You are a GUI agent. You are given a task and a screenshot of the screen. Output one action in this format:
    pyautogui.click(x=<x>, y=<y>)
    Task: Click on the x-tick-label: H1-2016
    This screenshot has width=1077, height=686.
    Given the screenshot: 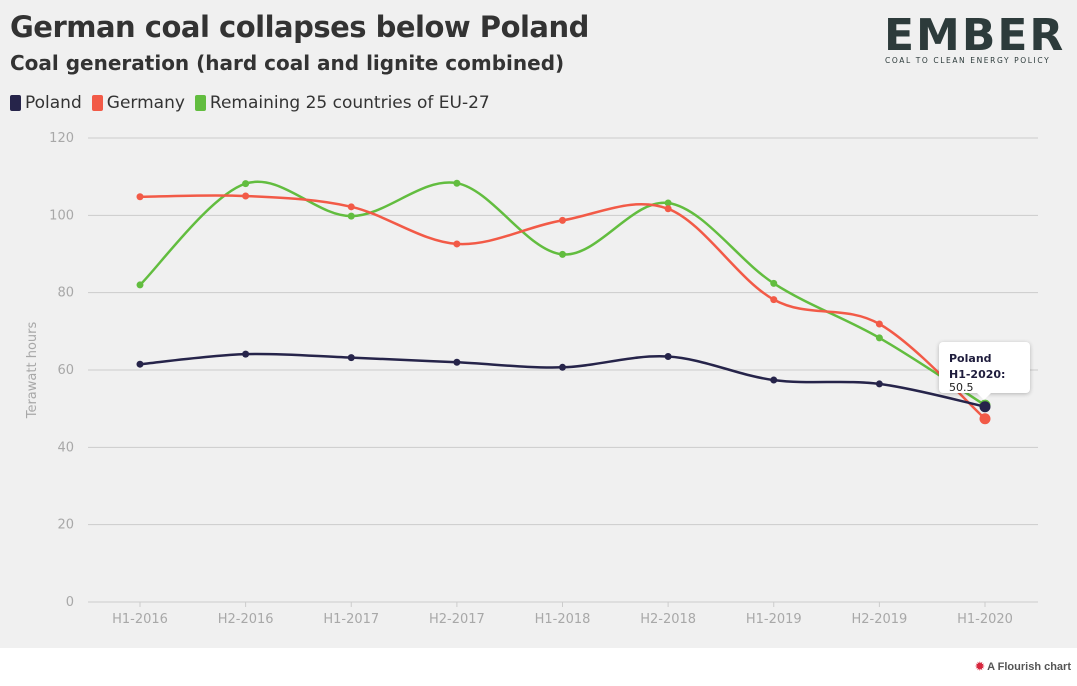 What is the action you would take?
    pyautogui.click(x=140, y=619)
    